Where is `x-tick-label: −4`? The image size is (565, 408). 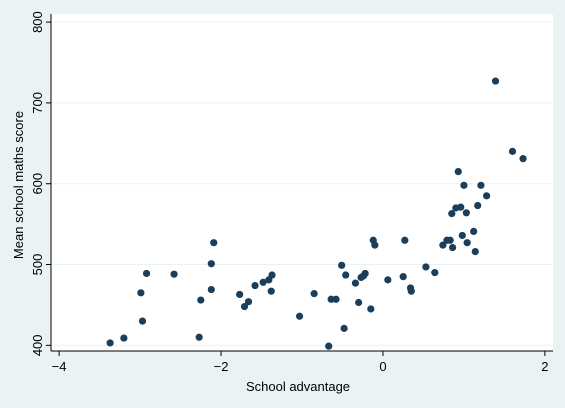 x-tick-label: −4 is located at coordinates (59, 366).